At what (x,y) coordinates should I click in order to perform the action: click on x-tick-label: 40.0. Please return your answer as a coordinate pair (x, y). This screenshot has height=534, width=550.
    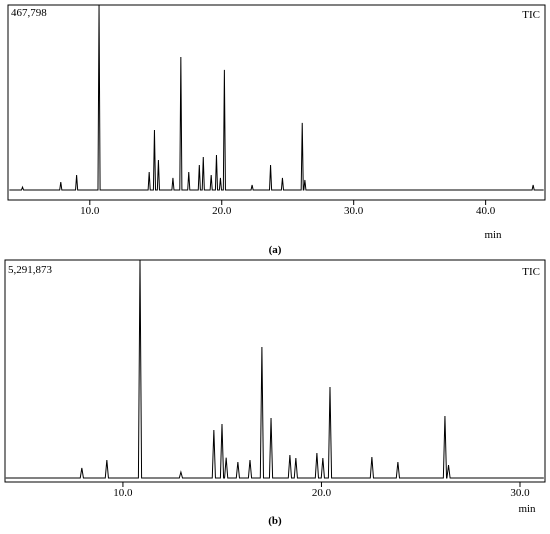
    Looking at the image, I should click on (486, 211).